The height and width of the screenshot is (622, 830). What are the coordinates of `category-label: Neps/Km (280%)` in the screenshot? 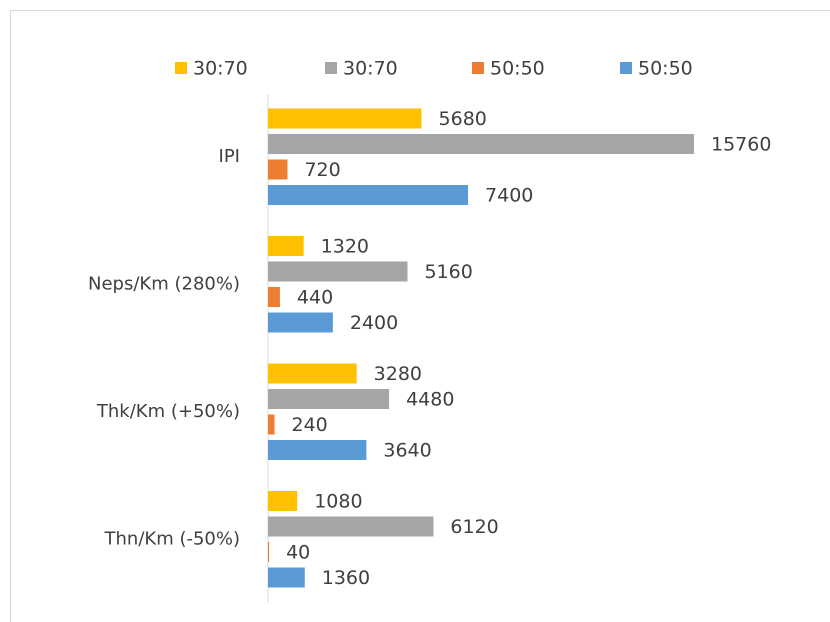 It's located at (164, 283).